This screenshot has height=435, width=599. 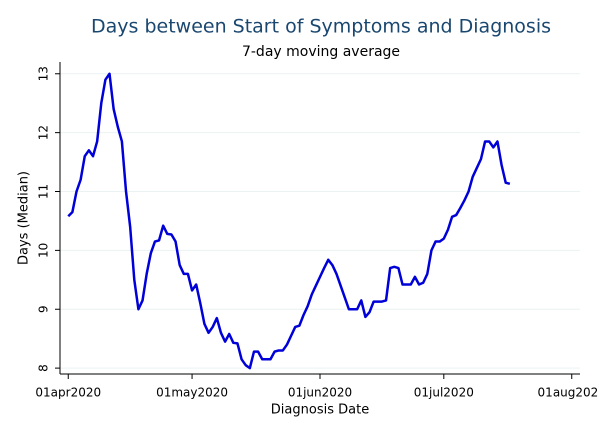 What do you see at coordinates (44, 368) in the screenshot?
I see `y-tick-label: 8` at bounding box center [44, 368].